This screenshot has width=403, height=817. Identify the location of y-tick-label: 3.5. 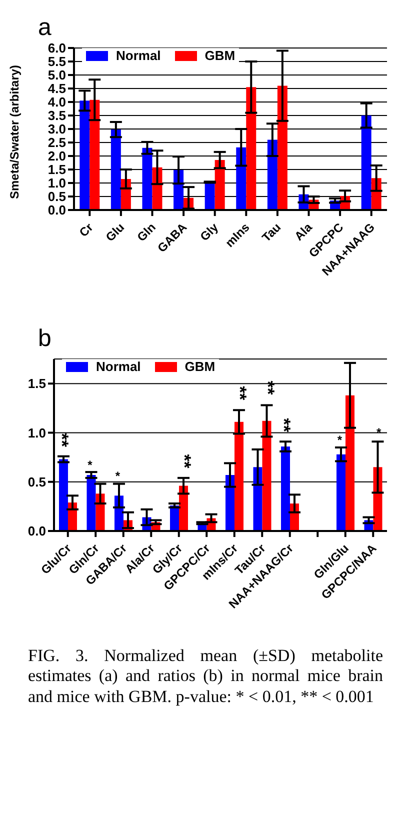
(57, 116).